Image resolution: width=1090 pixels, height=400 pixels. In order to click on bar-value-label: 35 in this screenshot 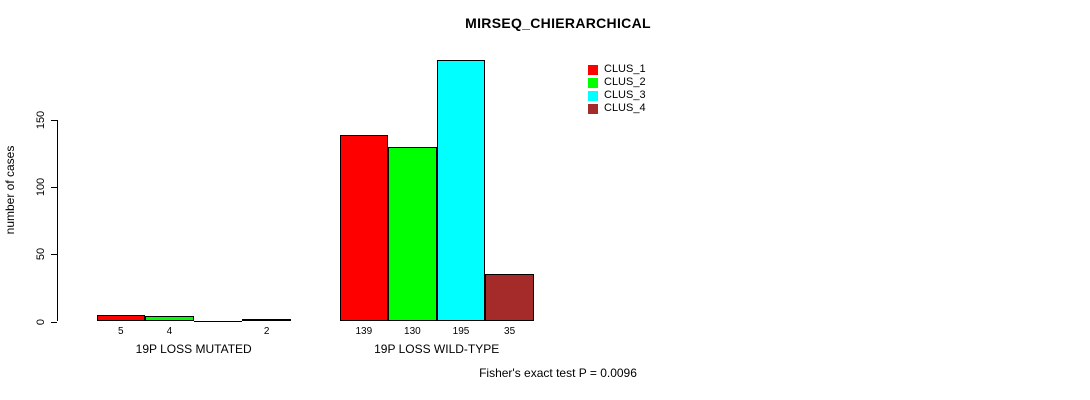, I will do `click(510, 331)`.